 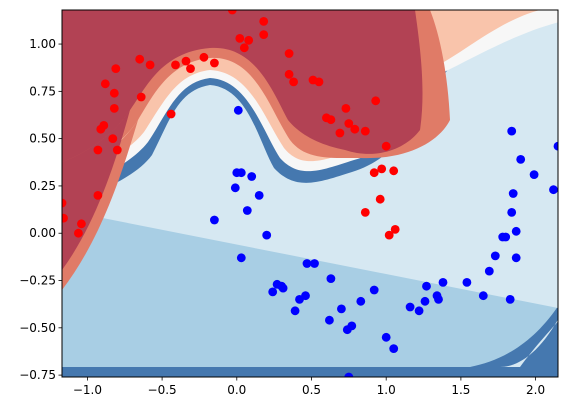 I want to click on x-axis: −1.0 −0.5 0.0 0.5 1.0 1.5 2.0, so click(x=309, y=387).